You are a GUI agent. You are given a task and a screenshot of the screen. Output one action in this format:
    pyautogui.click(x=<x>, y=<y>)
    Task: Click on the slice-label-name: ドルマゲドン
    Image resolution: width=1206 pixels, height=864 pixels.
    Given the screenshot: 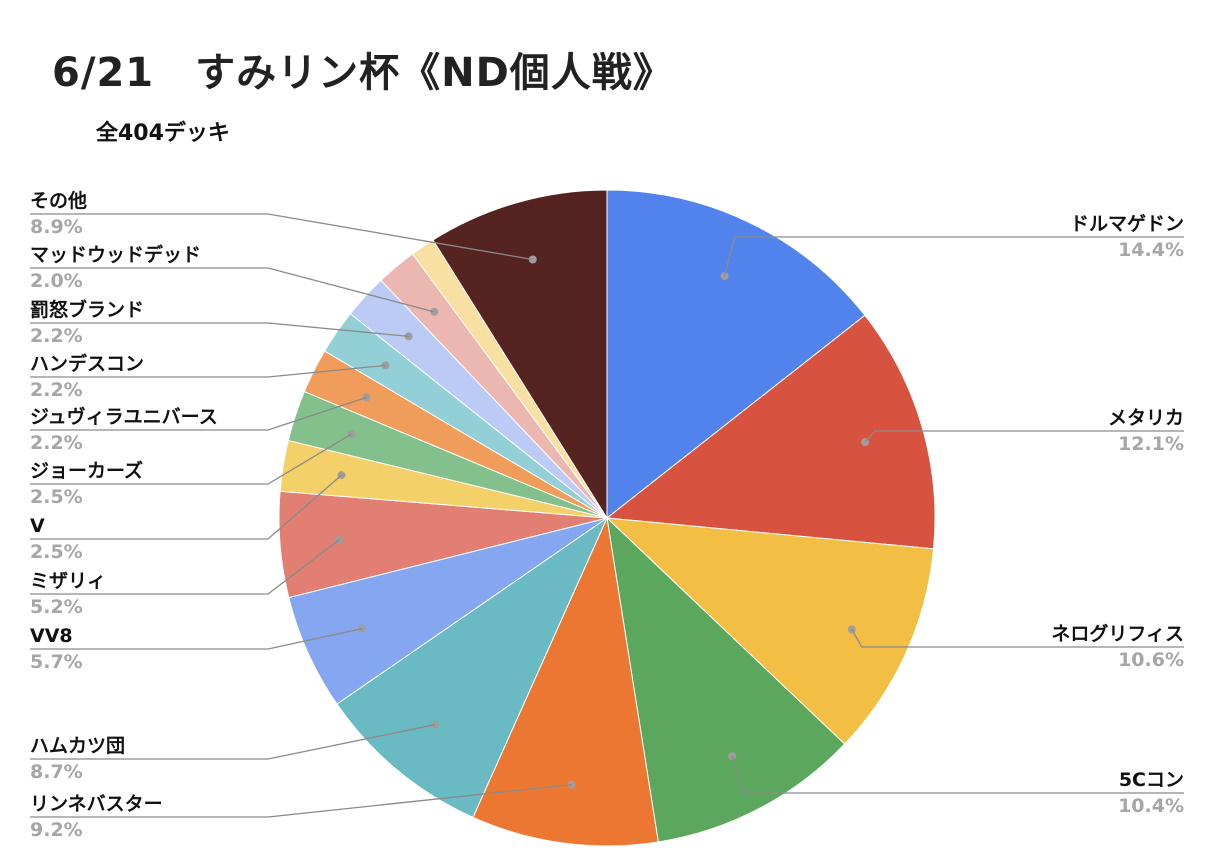 What is the action you would take?
    pyautogui.click(x=1127, y=224)
    